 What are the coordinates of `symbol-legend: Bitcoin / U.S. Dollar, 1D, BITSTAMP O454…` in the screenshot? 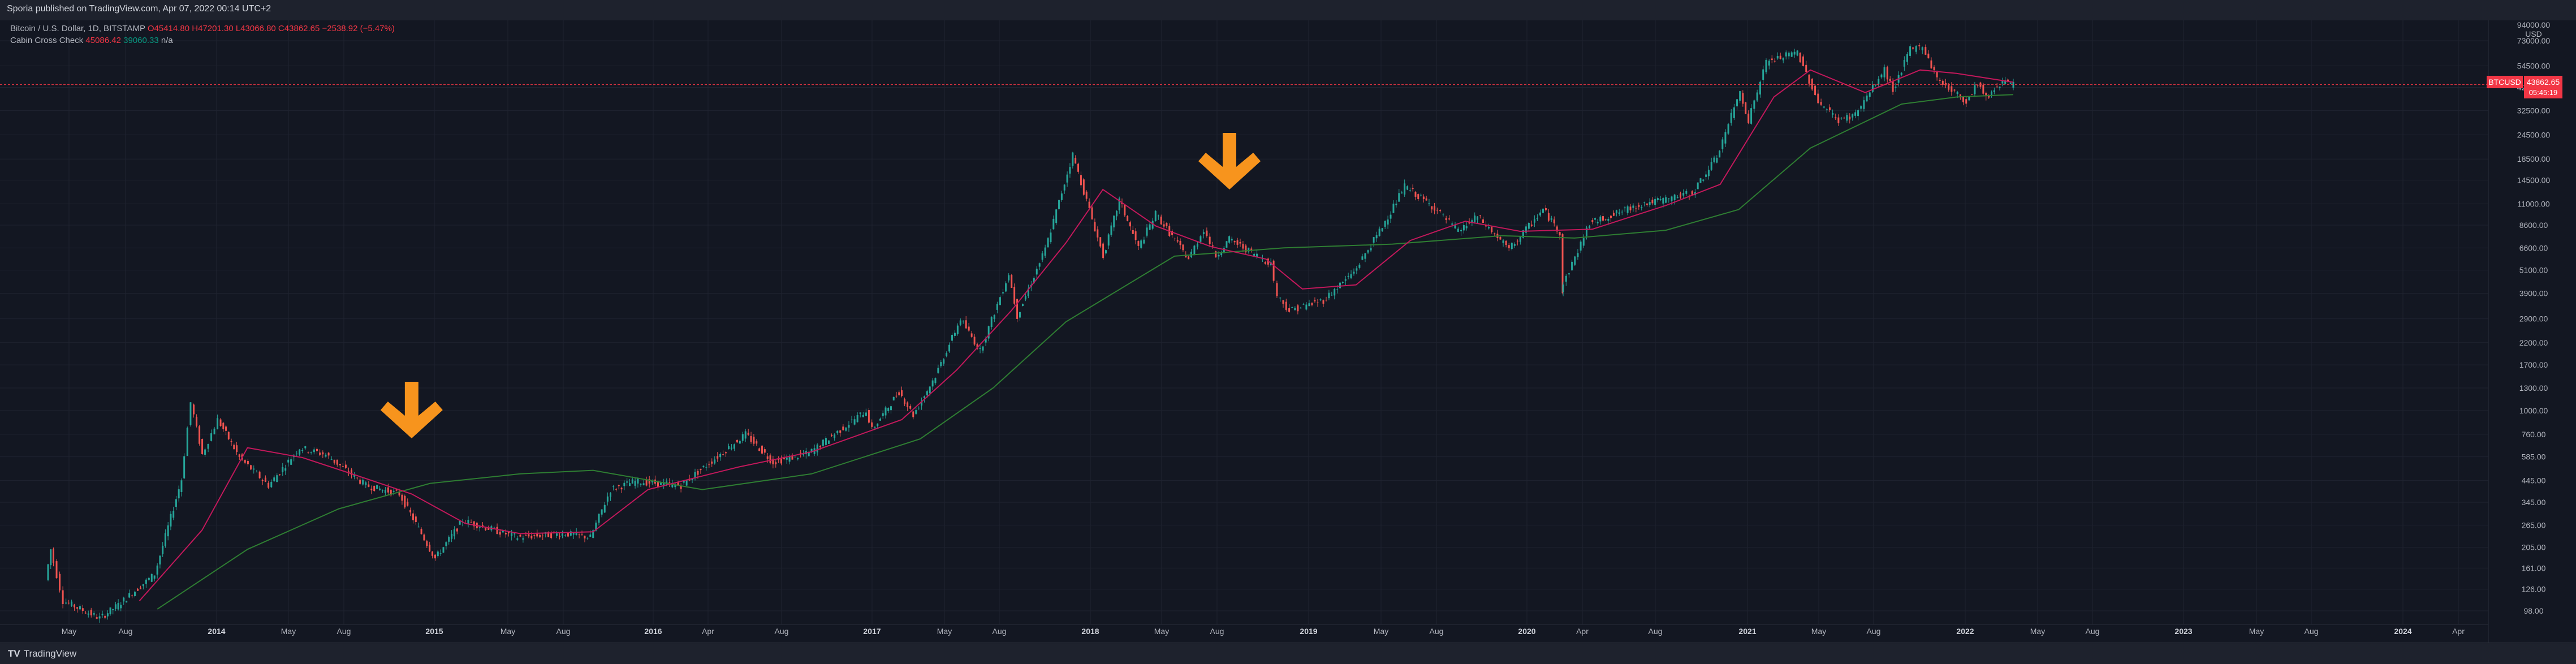 It's located at (203, 28).